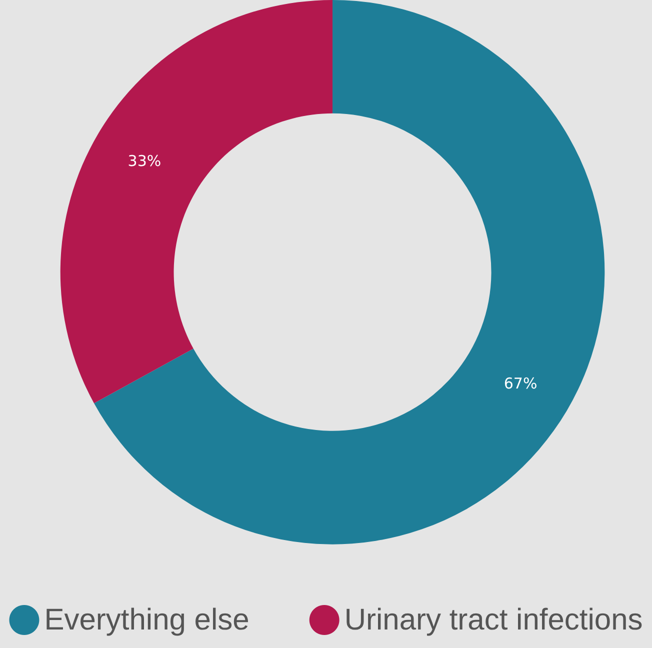 This screenshot has height=648, width=652. Describe the element at coordinates (145, 161) in the screenshot. I see `data-label: 33%` at that location.